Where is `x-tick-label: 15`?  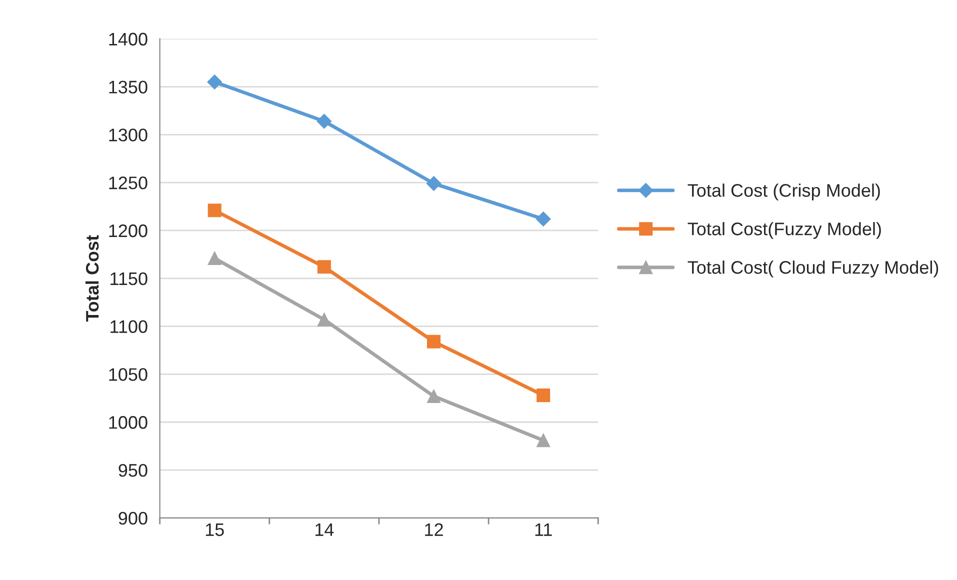 x-tick-label: 15 is located at coordinates (215, 529).